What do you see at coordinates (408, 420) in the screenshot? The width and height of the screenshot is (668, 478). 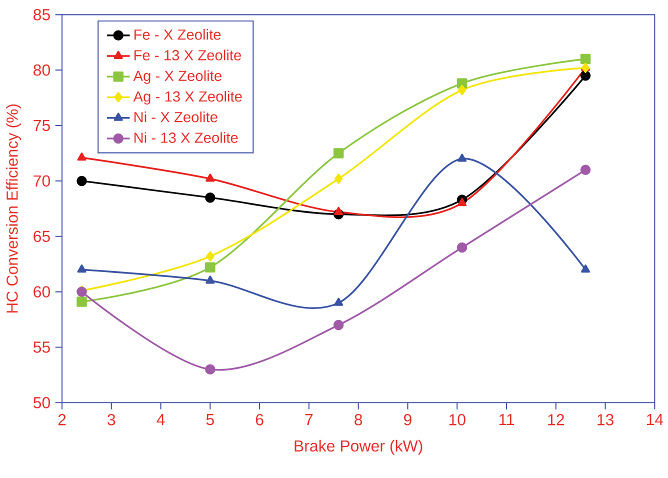 I see `x-tick-label: 9` at bounding box center [408, 420].